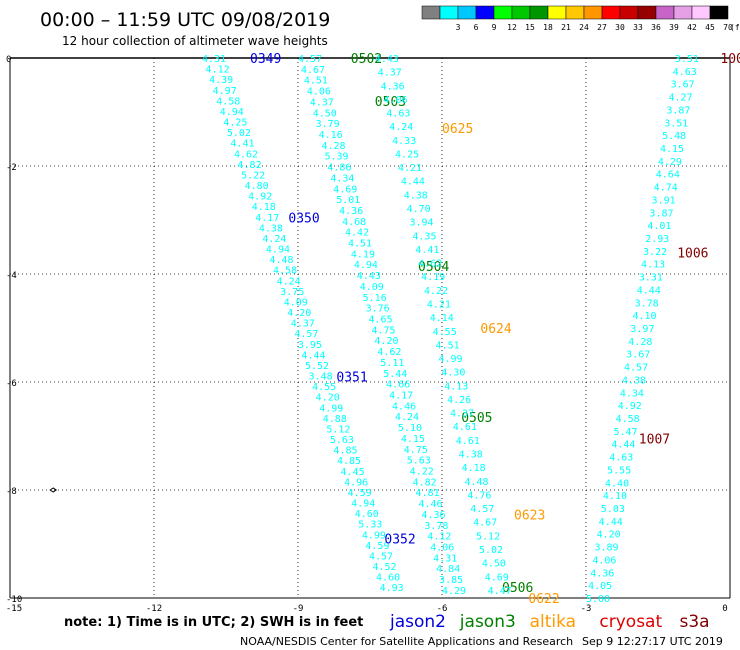 The image size is (740, 650). What do you see at coordinates (600, 586) in the screenshot?
I see `swh-value-label: 4.05` at bounding box center [600, 586].